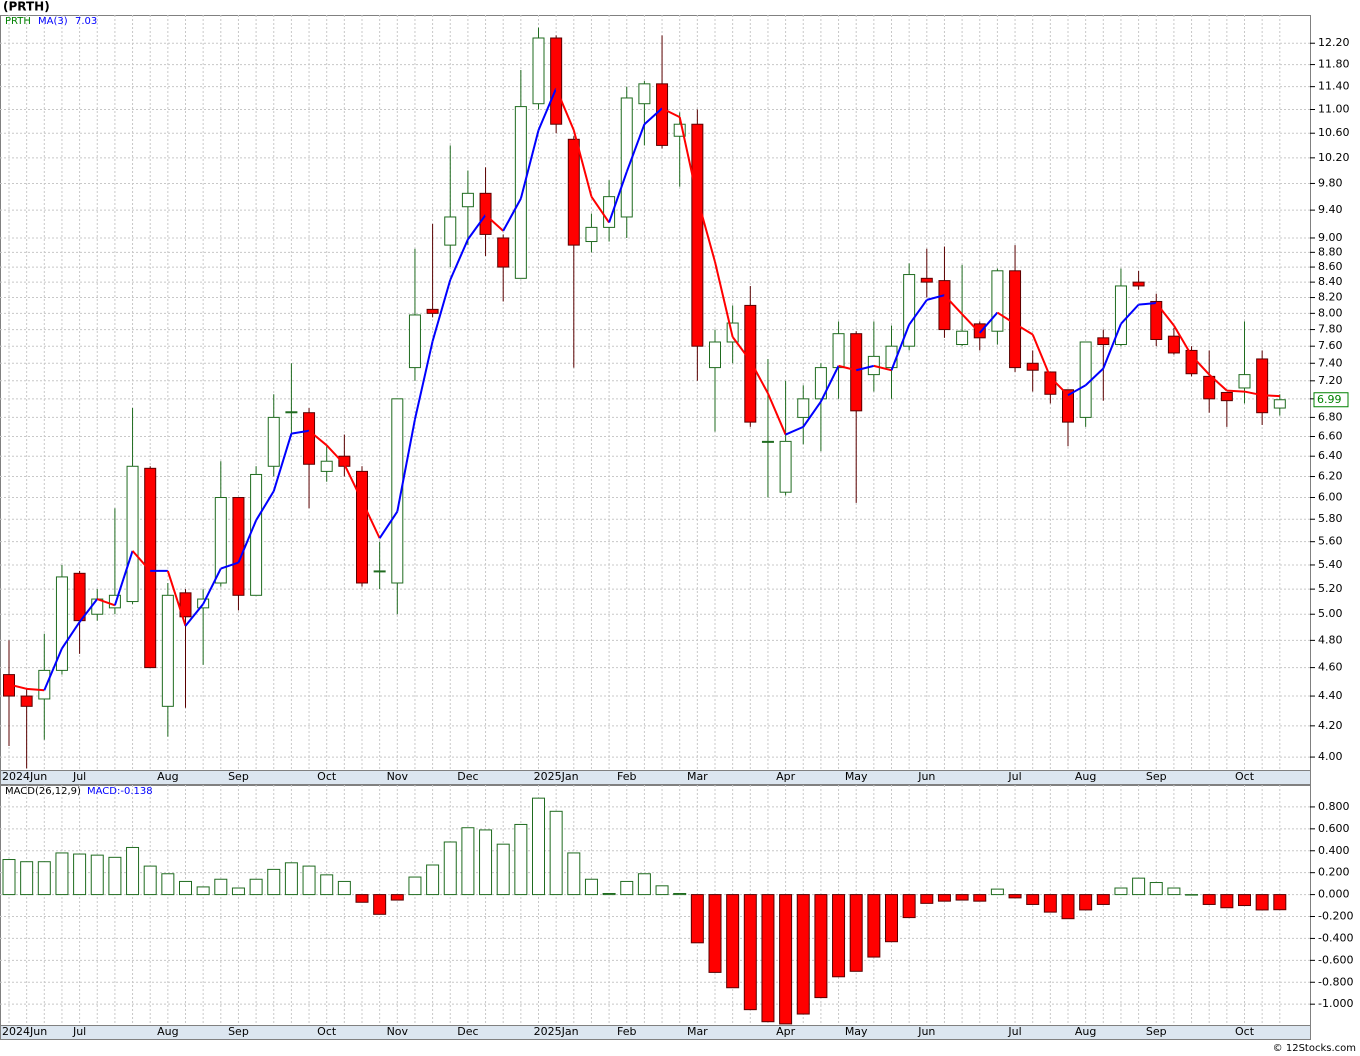 The width and height of the screenshot is (1360, 1056). What do you see at coordinates (1330, 237) in the screenshot?
I see `y-tick-label: 9.00` at bounding box center [1330, 237].